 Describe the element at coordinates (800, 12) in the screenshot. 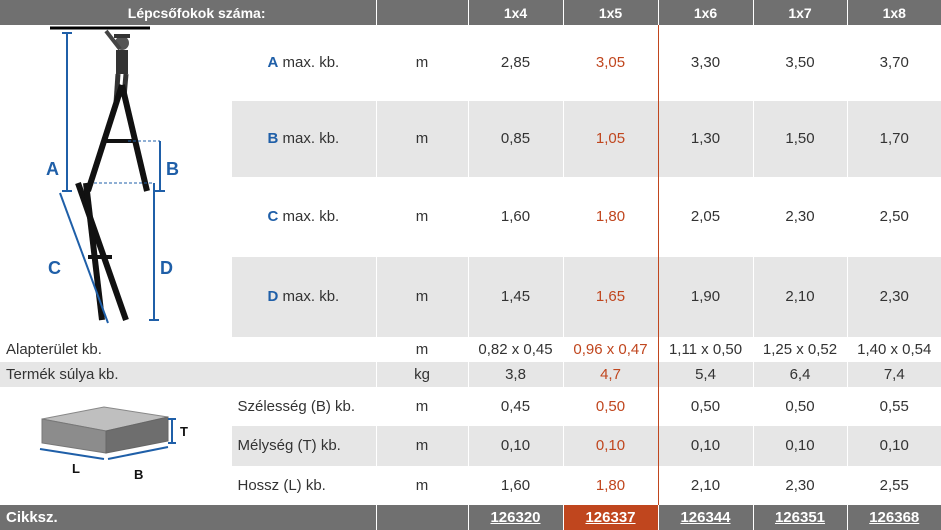

I see `header-col: 1x7` at that location.